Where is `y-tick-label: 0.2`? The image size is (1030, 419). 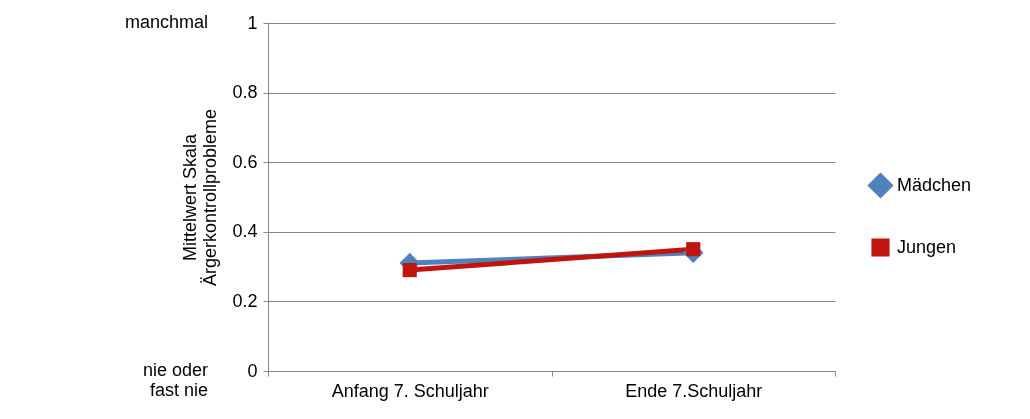
y-tick-label: 0.2 is located at coordinates (245, 300).